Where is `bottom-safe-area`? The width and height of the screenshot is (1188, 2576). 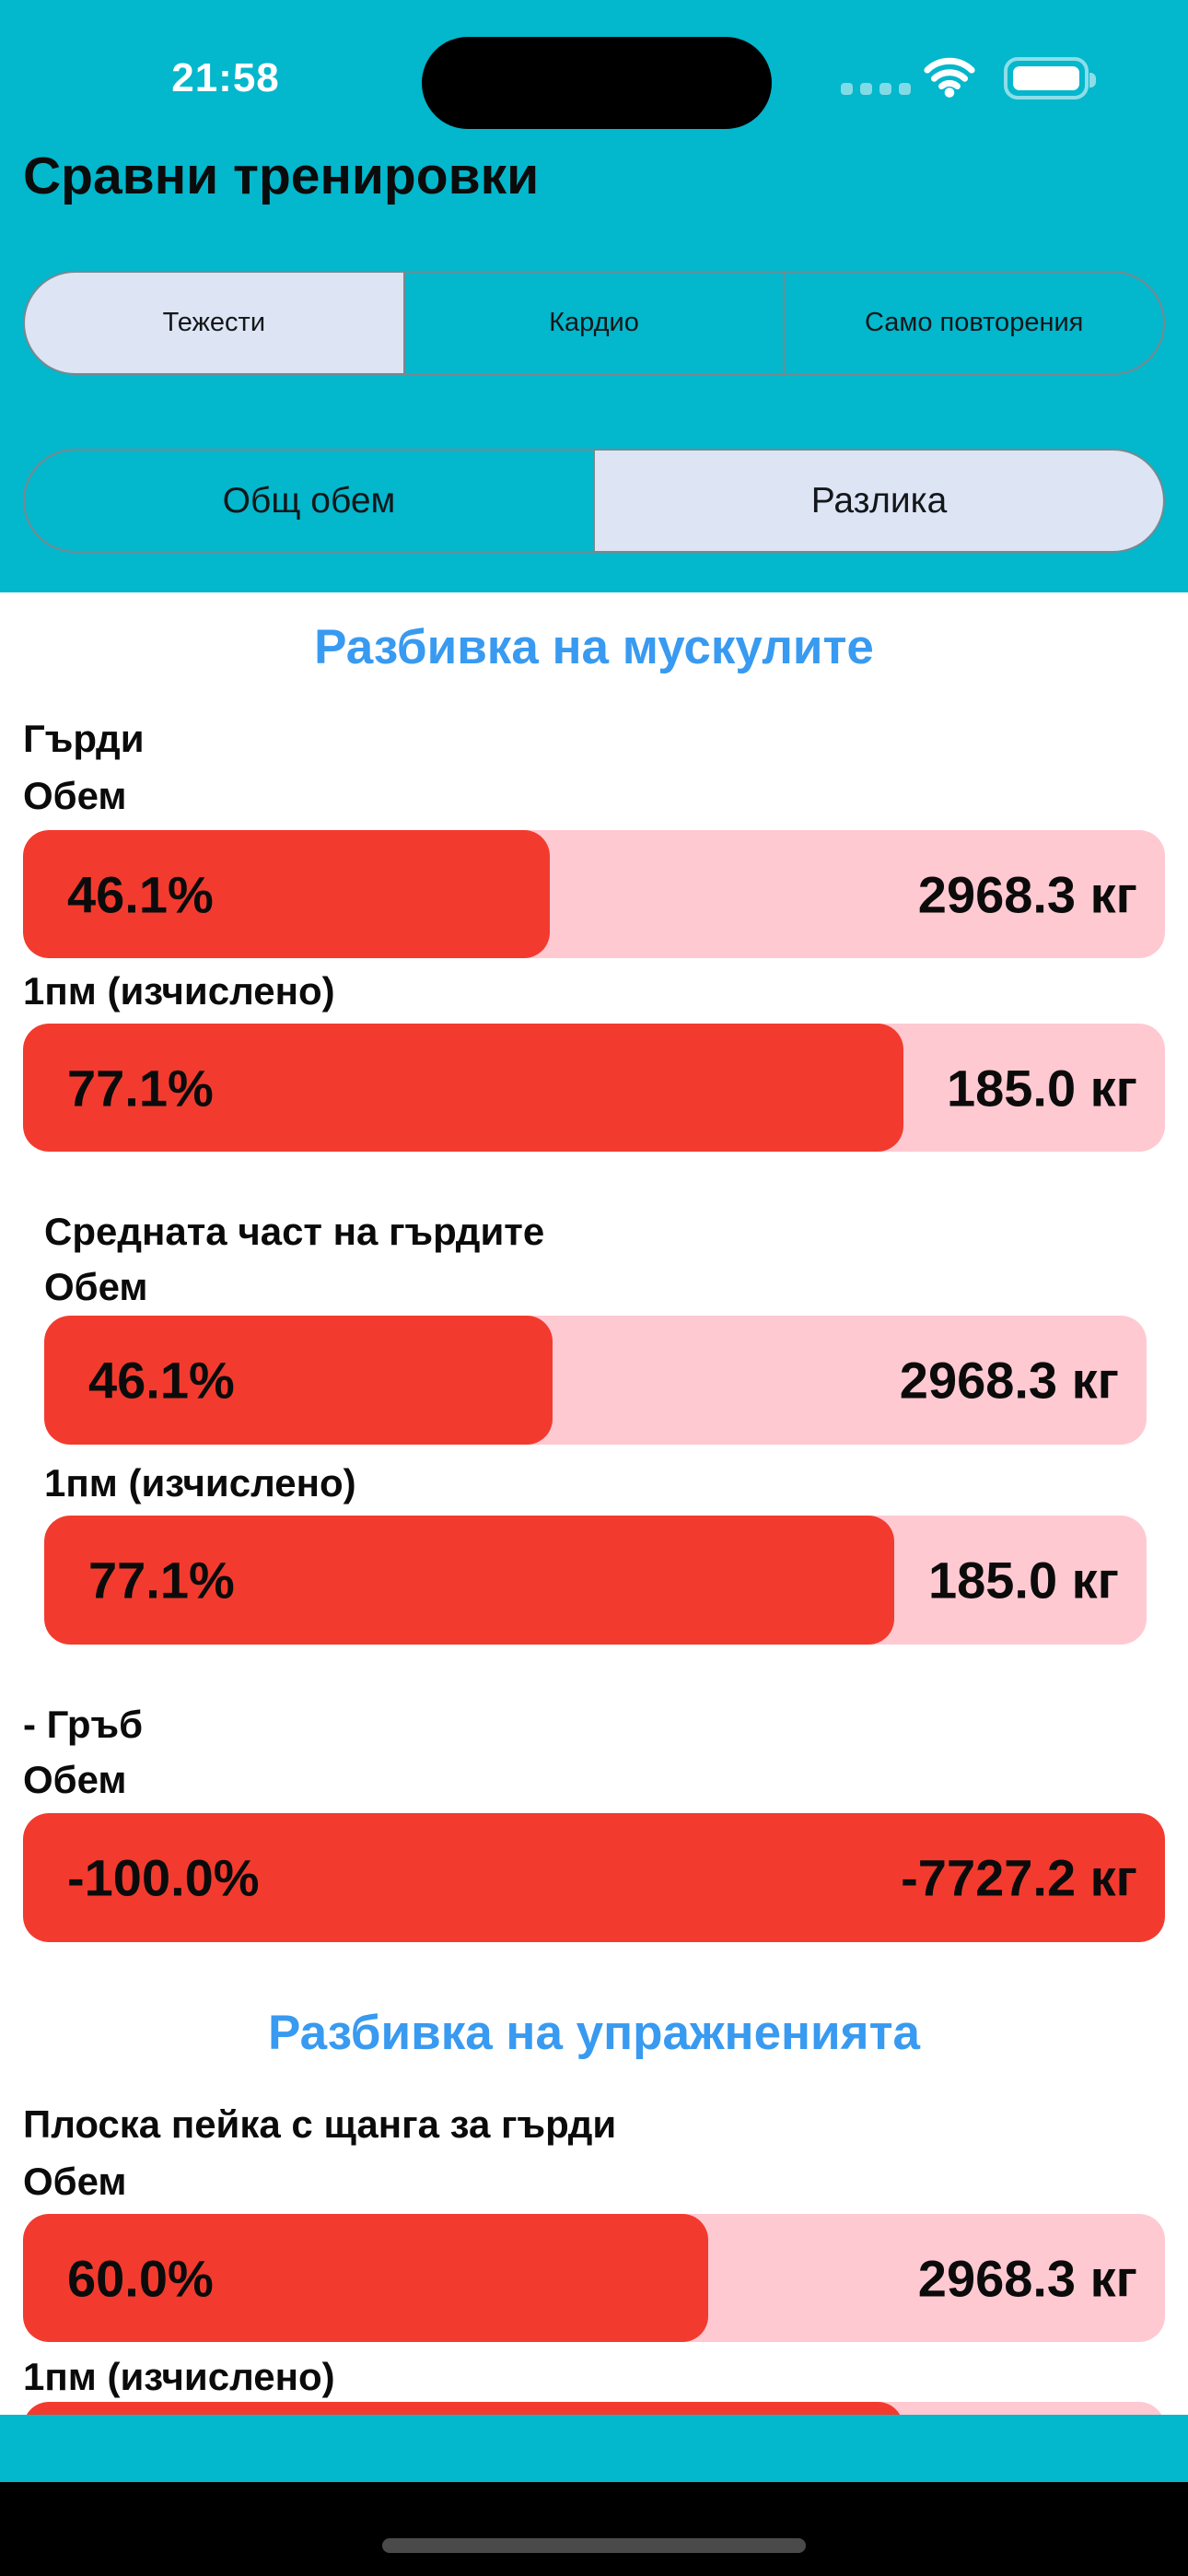
bottom-safe-area is located at coordinates (594, 2529).